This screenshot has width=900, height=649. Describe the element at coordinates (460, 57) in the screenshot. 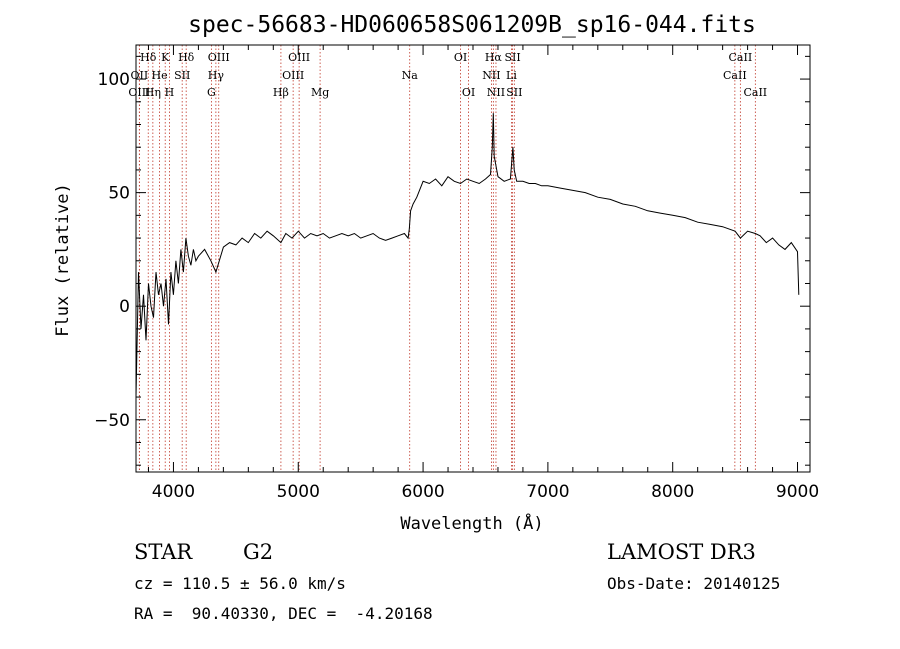

I see `marker-label-17: OI` at that location.